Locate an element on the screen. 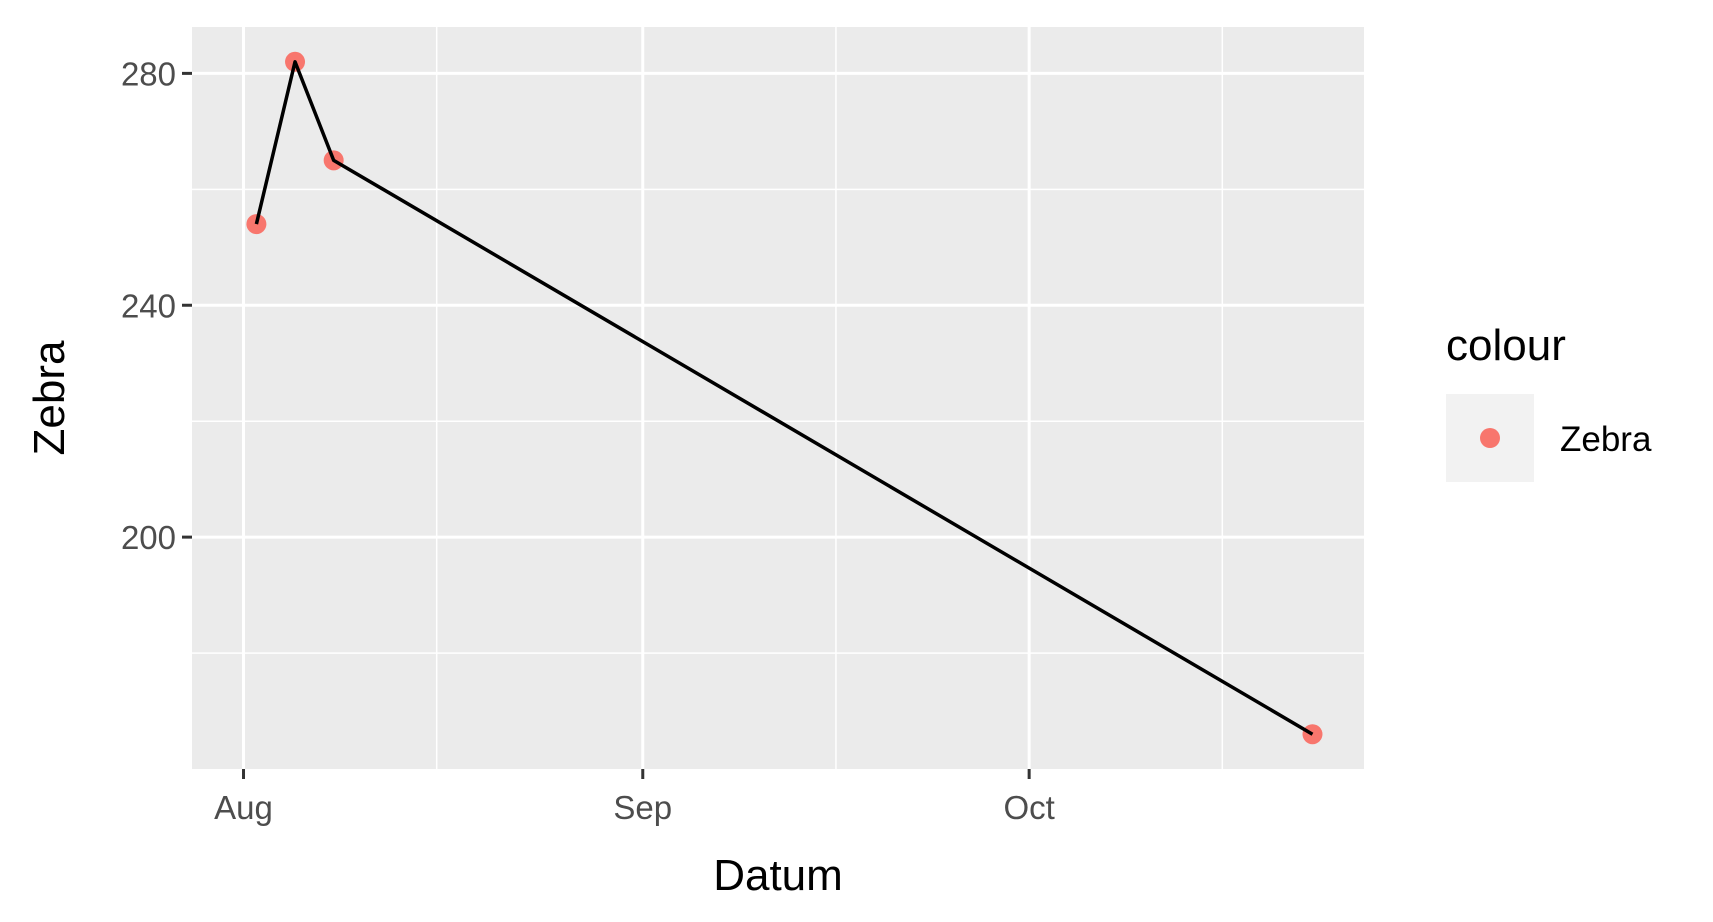 This screenshot has height=922, width=1713. x-tick-label: Oct is located at coordinates (1028, 807).